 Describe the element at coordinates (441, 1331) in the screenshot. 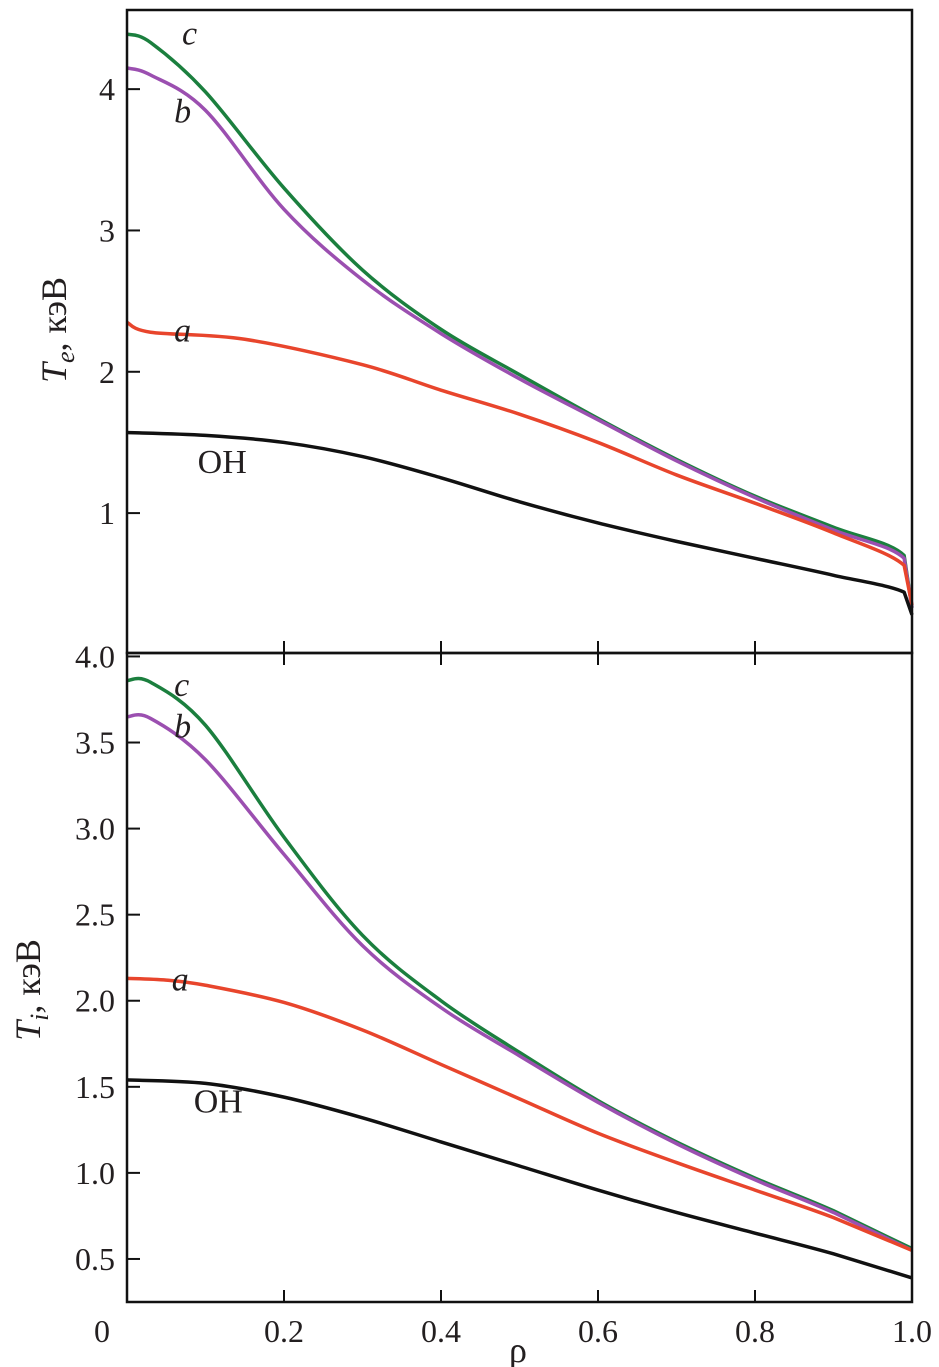

I see `x-tick-label: 0.4` at that location.